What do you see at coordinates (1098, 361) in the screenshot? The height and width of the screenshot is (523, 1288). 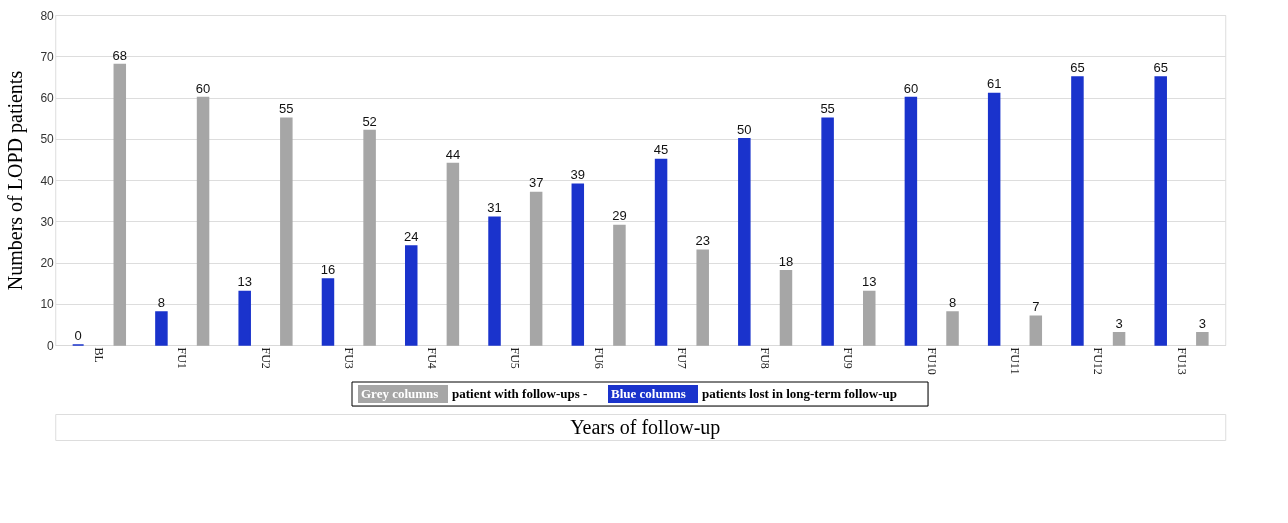 I see `x-tick-label: FU12` at bounding box center [1098, 361].